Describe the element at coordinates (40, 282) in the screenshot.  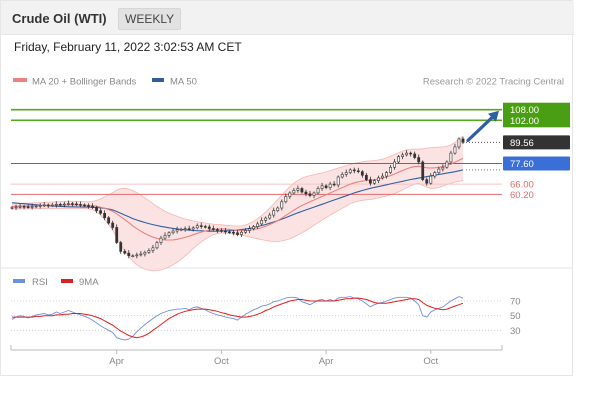
I see `legend-label-rsi: RSI` at that location.